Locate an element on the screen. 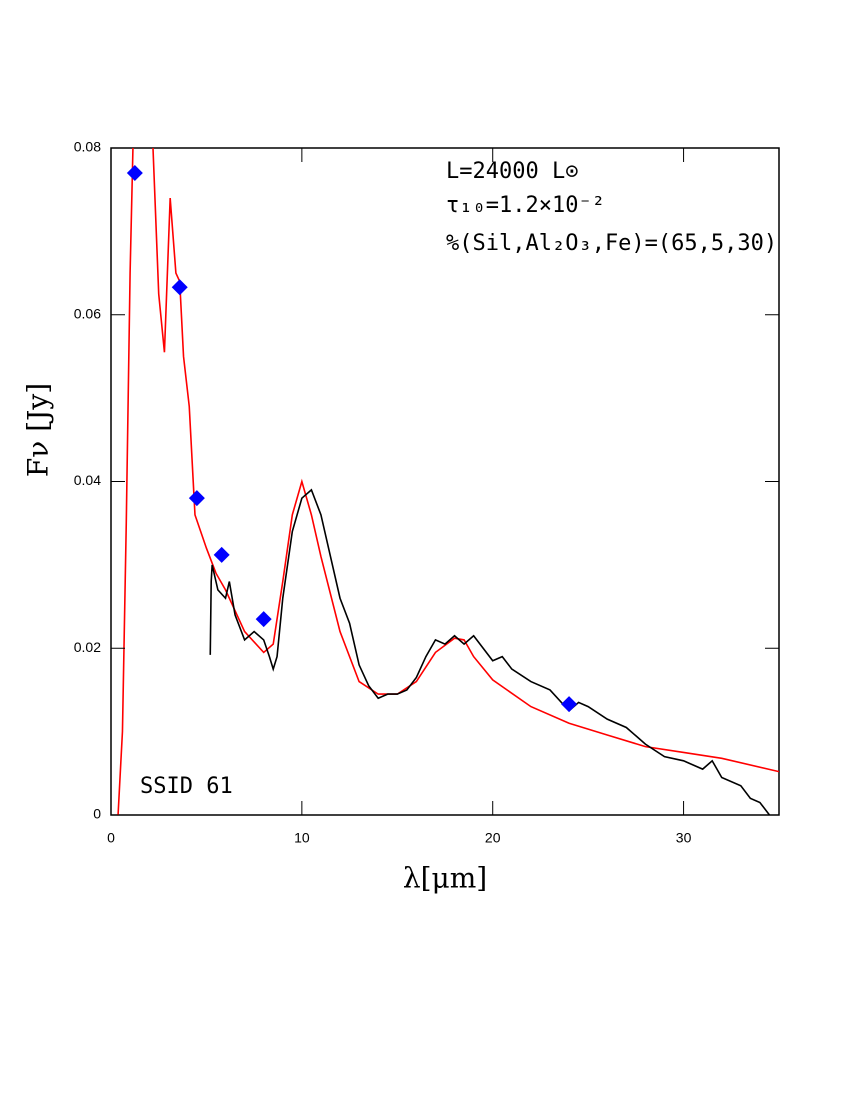  x-tick-label: 30 is located at coordinates (684, 838).